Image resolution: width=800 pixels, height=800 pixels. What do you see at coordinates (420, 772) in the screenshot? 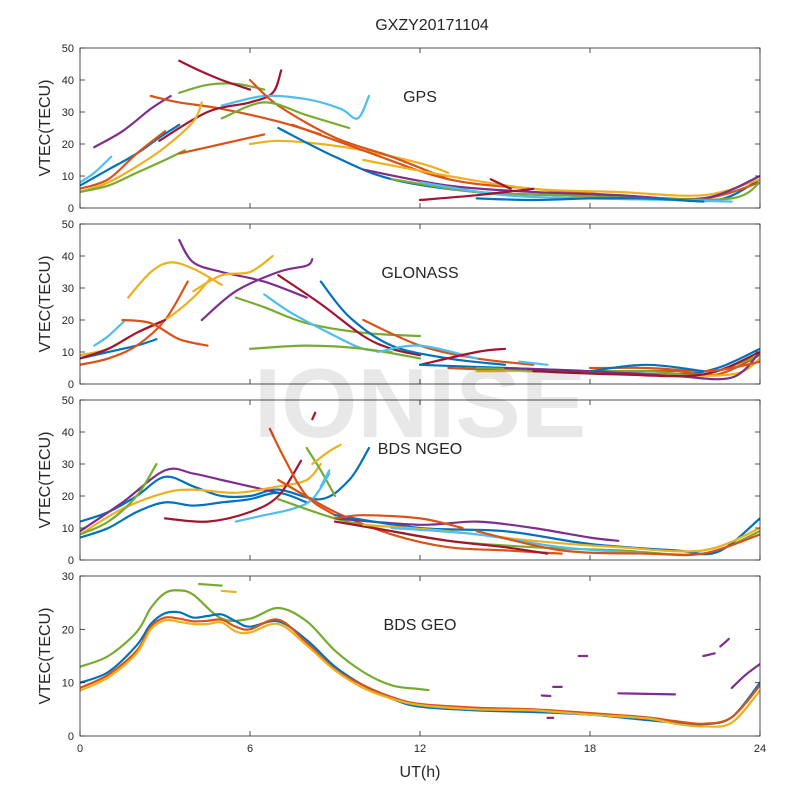
I see `x-axis-label: UT(h)` at bounding box center [420, 772].